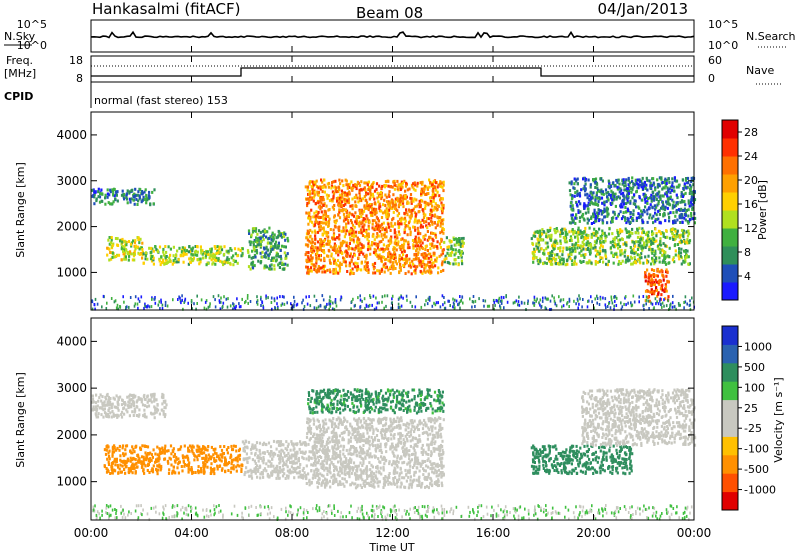  I want to click on colorbar-frame, so click(730, 210).